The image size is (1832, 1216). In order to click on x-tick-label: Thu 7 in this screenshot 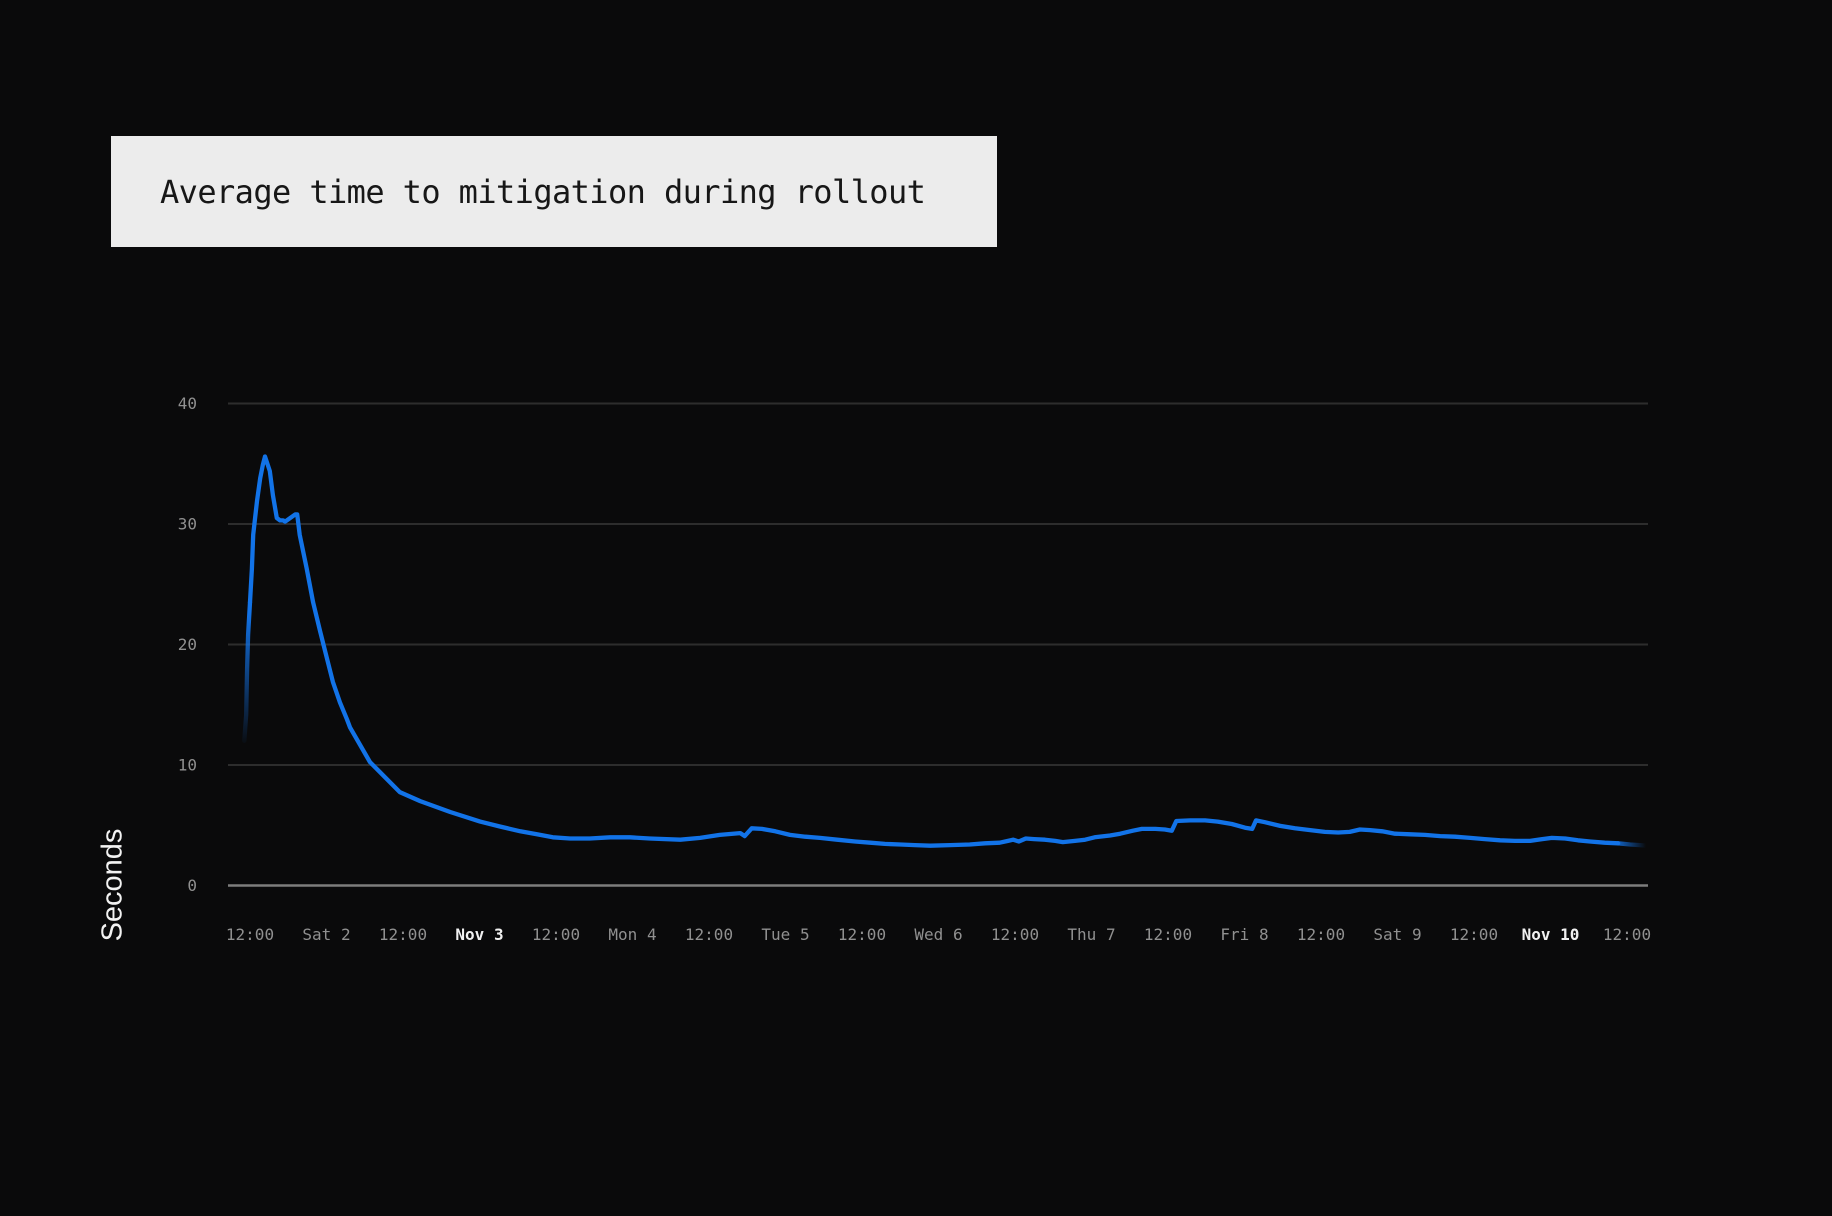, I will do `click(1091, 934)`.